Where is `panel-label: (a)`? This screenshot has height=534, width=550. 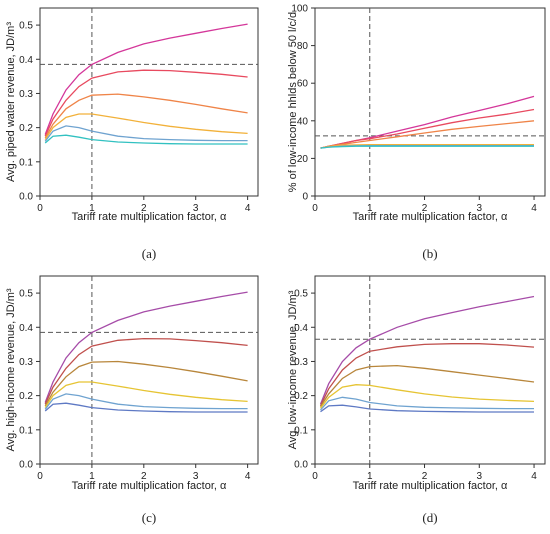
panel-label: (a) is located at coordinates (149, 253).